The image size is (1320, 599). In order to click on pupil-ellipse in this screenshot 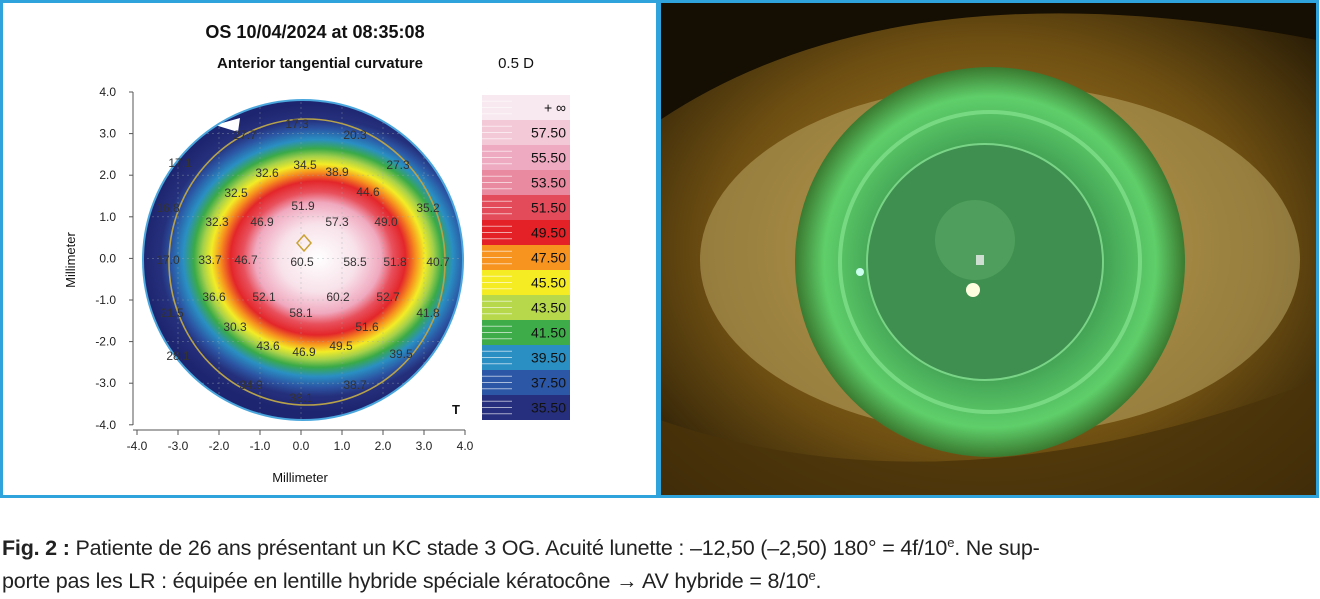, I will do `click(307, 262)`.